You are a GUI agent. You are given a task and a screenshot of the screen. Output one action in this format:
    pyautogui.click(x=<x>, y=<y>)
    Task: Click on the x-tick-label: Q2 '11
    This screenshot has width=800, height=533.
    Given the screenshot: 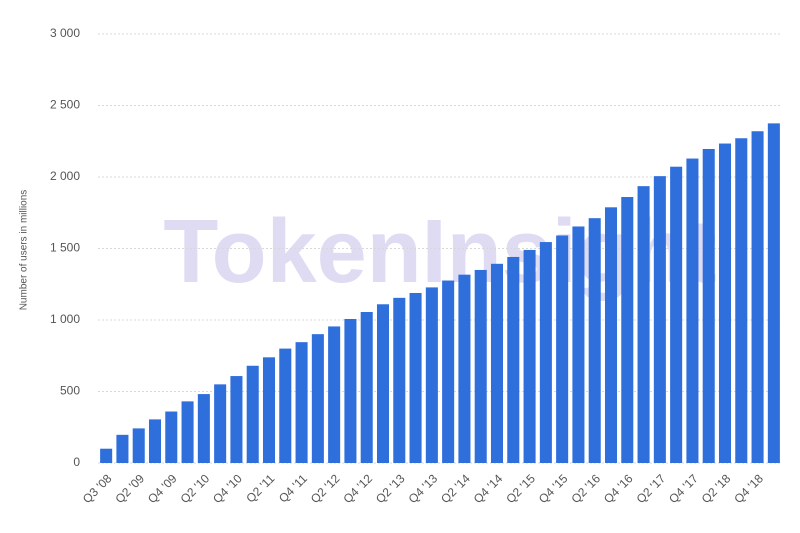 What is the action you would take?
    pyautogui.click(x=260, y=488)
    